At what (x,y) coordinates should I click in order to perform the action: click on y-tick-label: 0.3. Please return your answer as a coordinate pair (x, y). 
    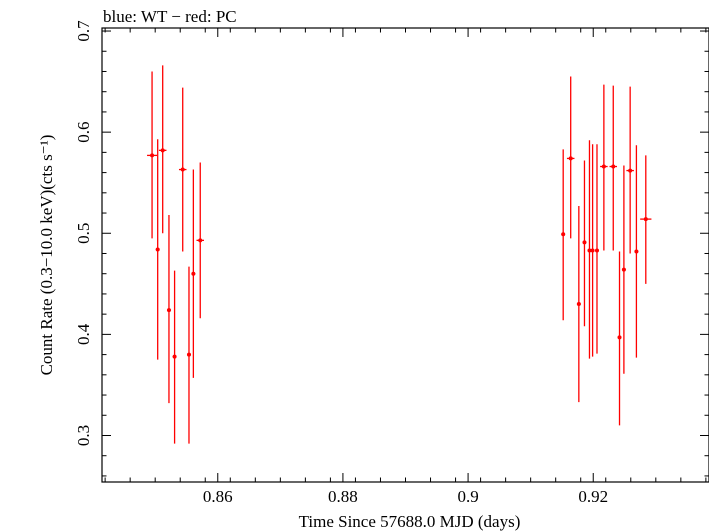
    Looking at the image, I should click on (83, 435).